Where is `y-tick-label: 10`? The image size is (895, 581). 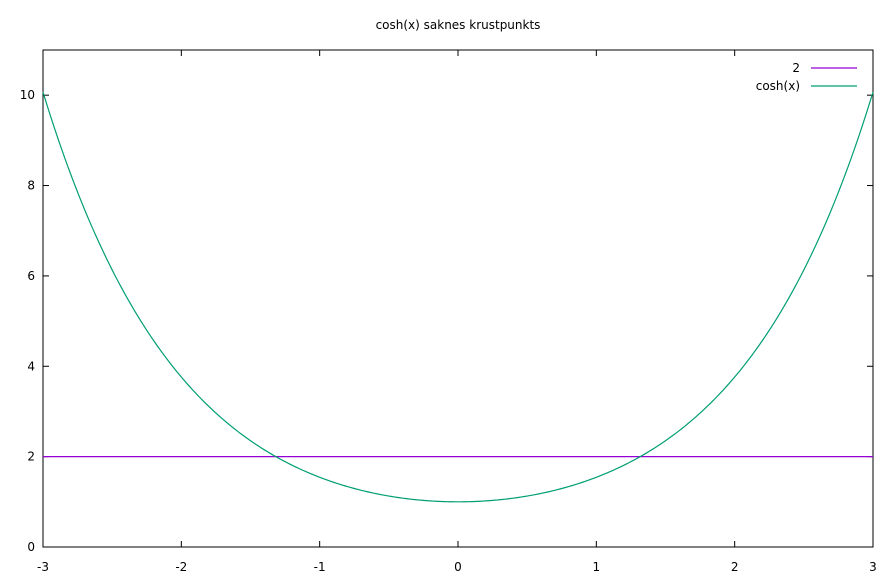 y-tick-label: 10 is located at coordinates (27, 95).